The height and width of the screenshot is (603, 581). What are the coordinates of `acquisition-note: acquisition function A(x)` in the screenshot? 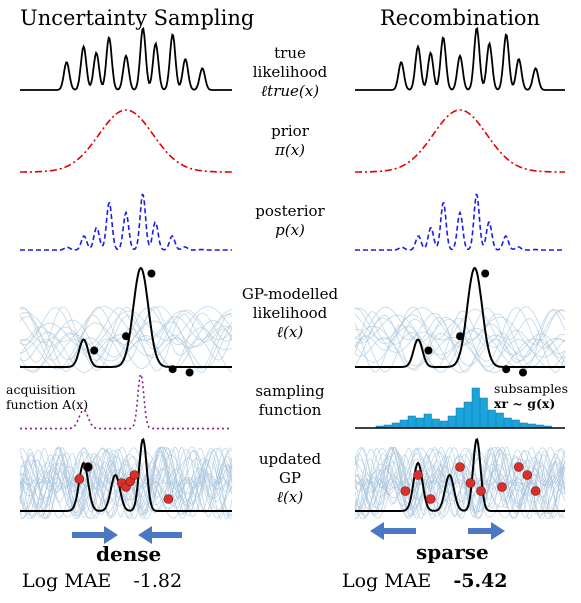 It's located at (47, 397).